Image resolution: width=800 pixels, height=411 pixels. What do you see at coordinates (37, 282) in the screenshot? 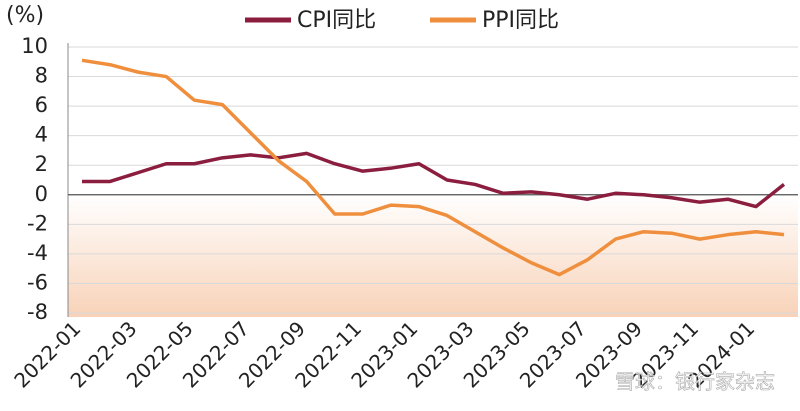
I see `y-tick-label: -6` at bounding box center [37, 282].